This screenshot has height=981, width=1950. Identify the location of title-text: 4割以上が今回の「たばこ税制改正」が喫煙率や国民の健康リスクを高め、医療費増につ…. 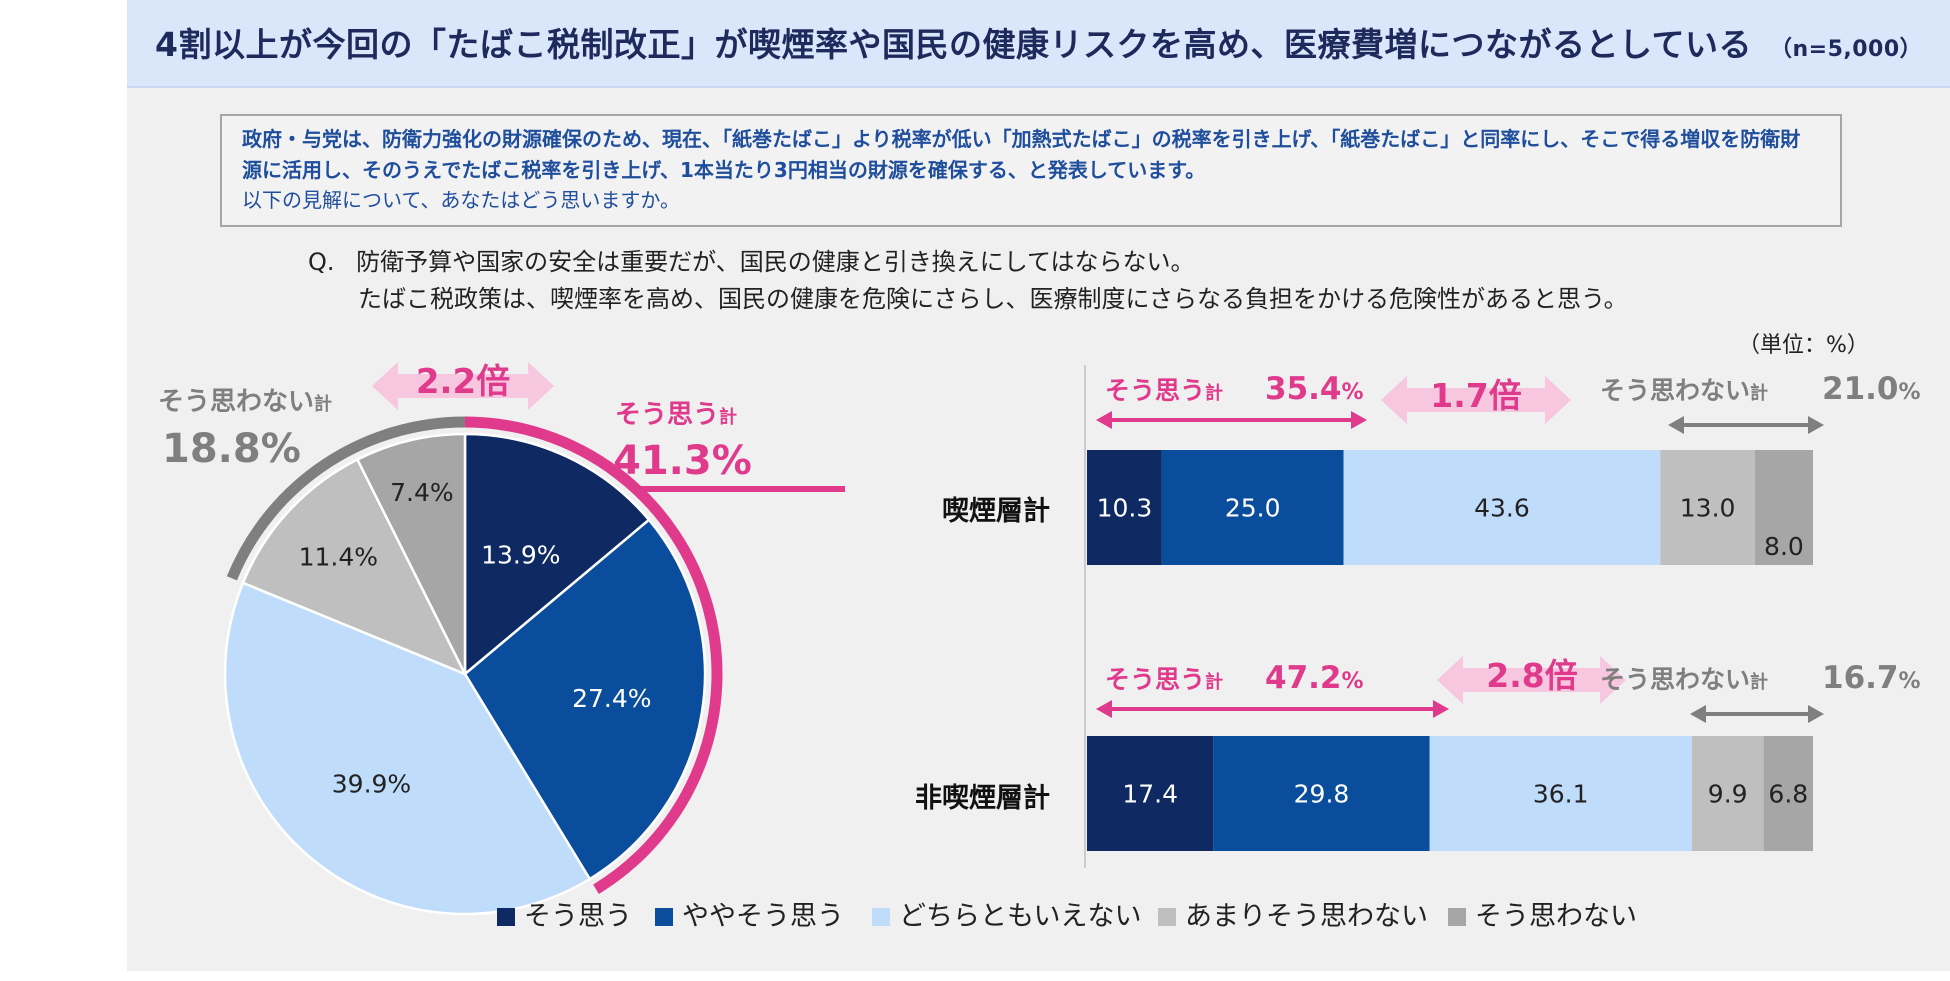
(953, 44).